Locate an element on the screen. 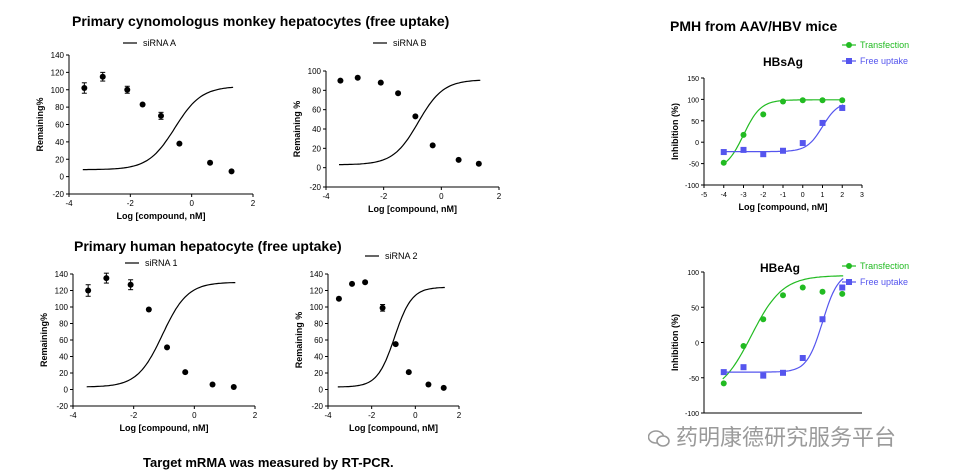 The width and height of the screenshot is (956, 474). y-tick-label: 140 is located at coordinates (58, 55).